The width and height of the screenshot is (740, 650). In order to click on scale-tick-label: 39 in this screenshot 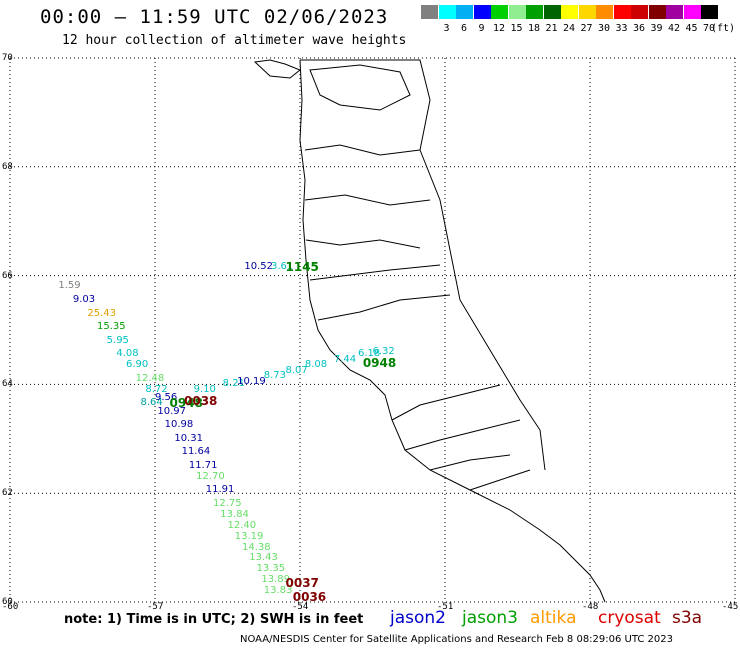, I will do `click(656, 28)`.